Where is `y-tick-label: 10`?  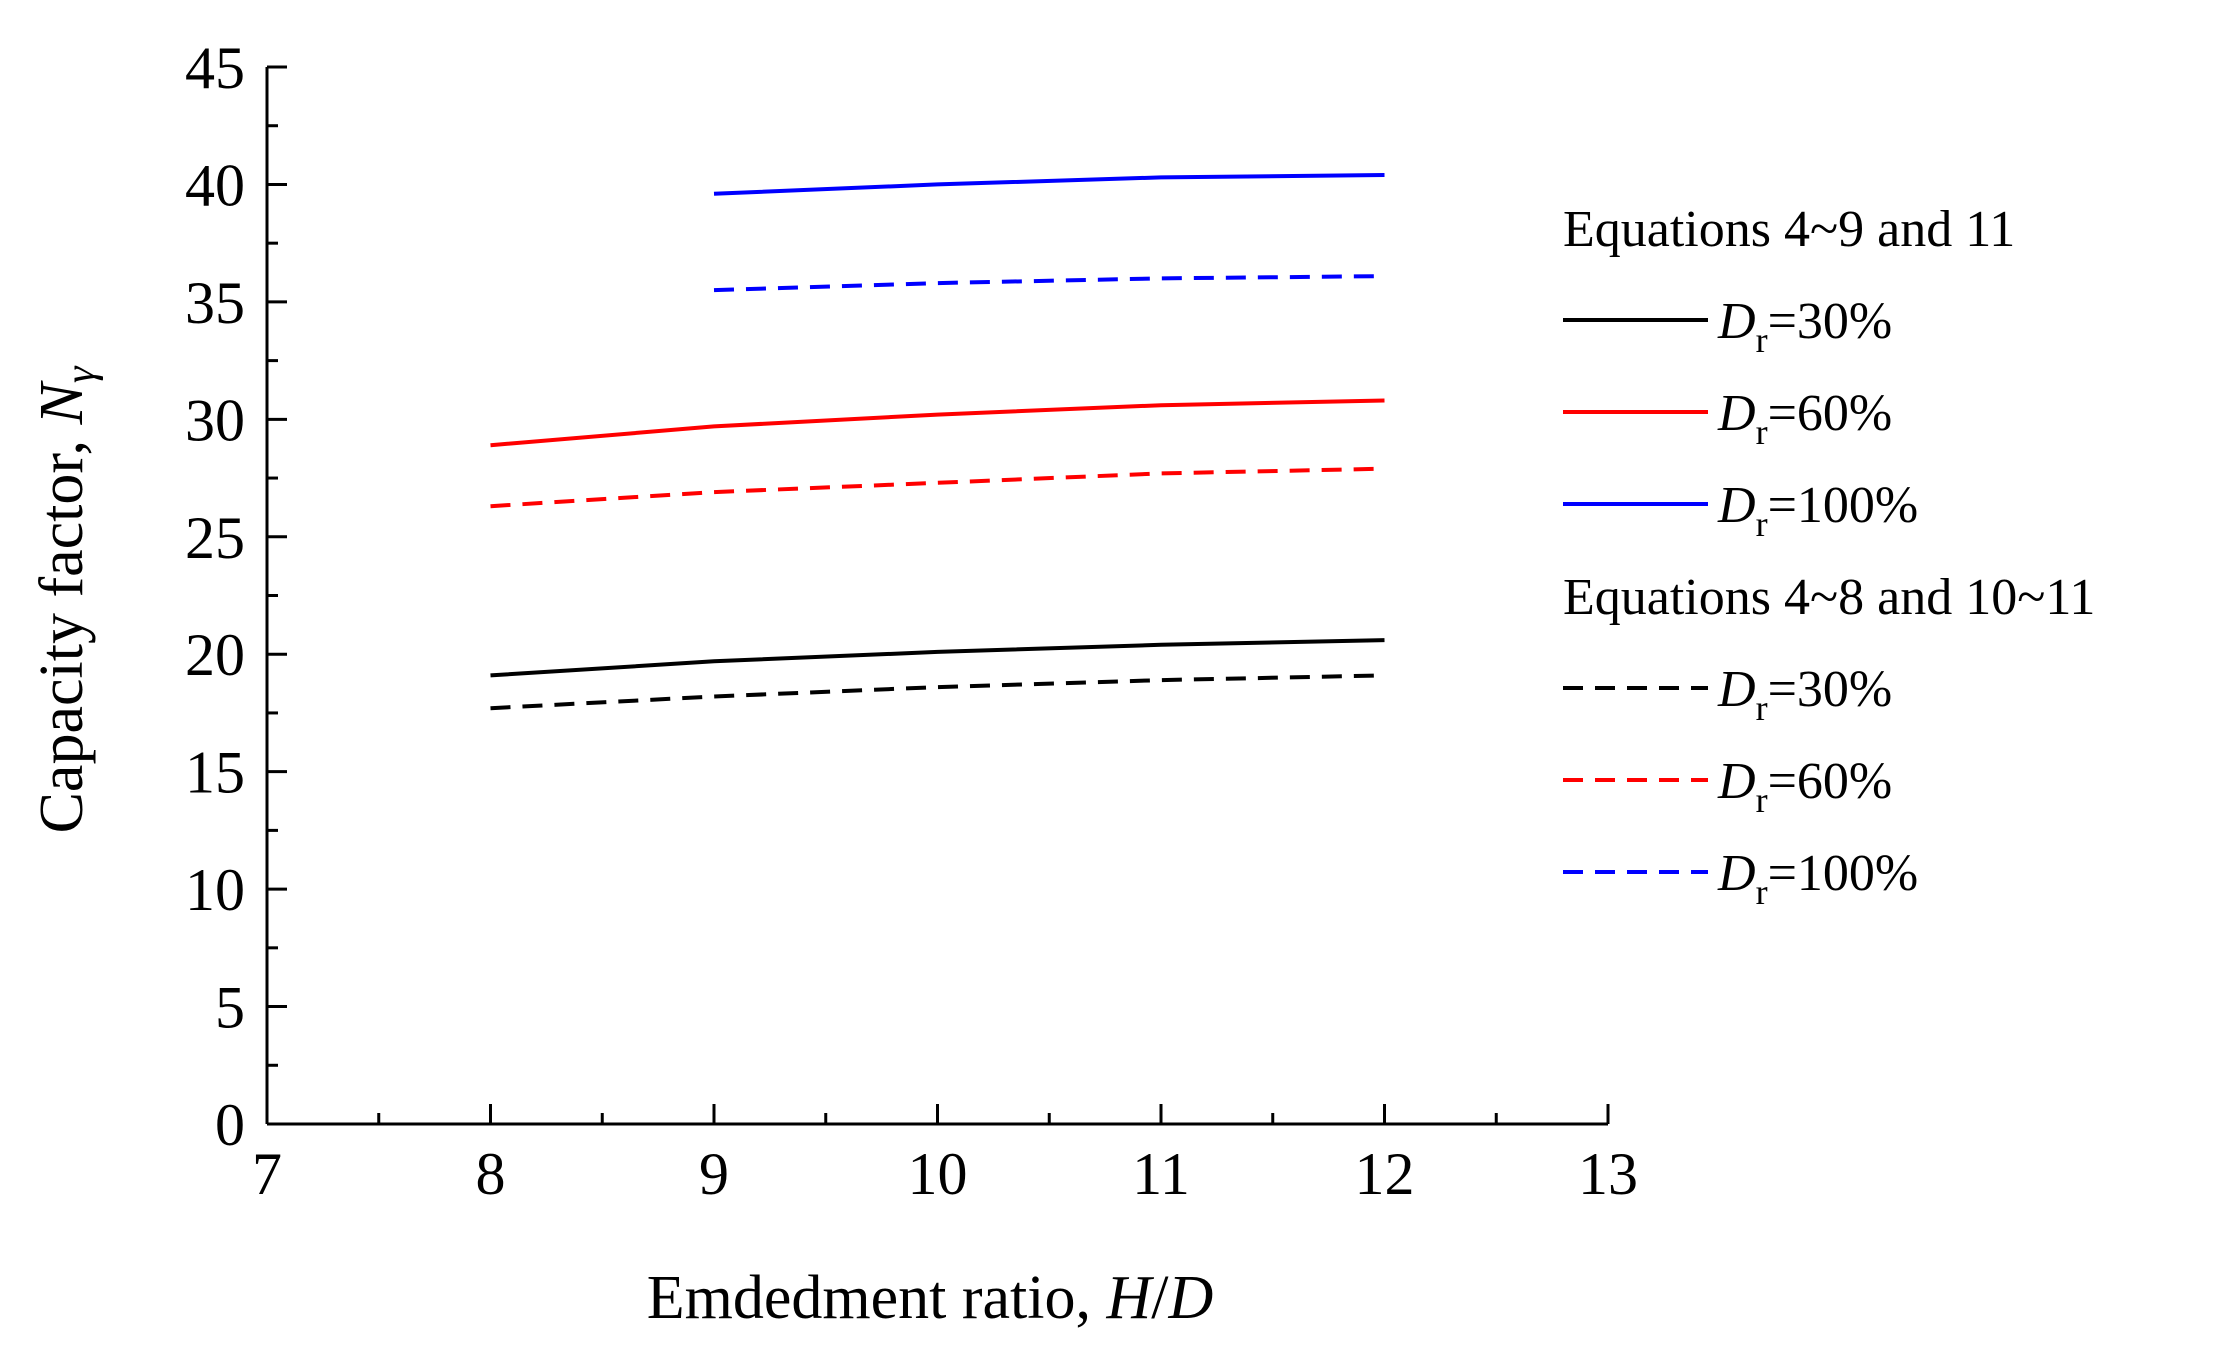 y-tick-label: 10 is located at coordinates (215, 890).